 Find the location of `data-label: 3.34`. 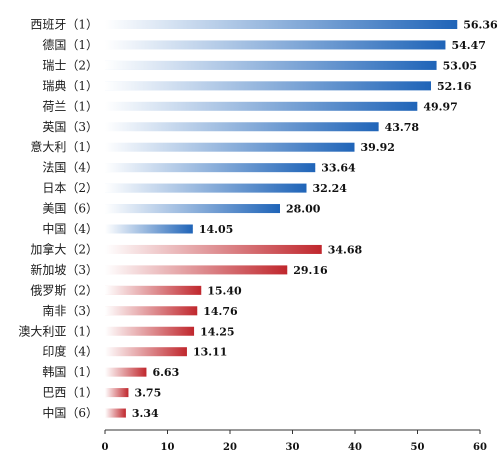

data-label: 3.34 is located at coordinates (145, 413).